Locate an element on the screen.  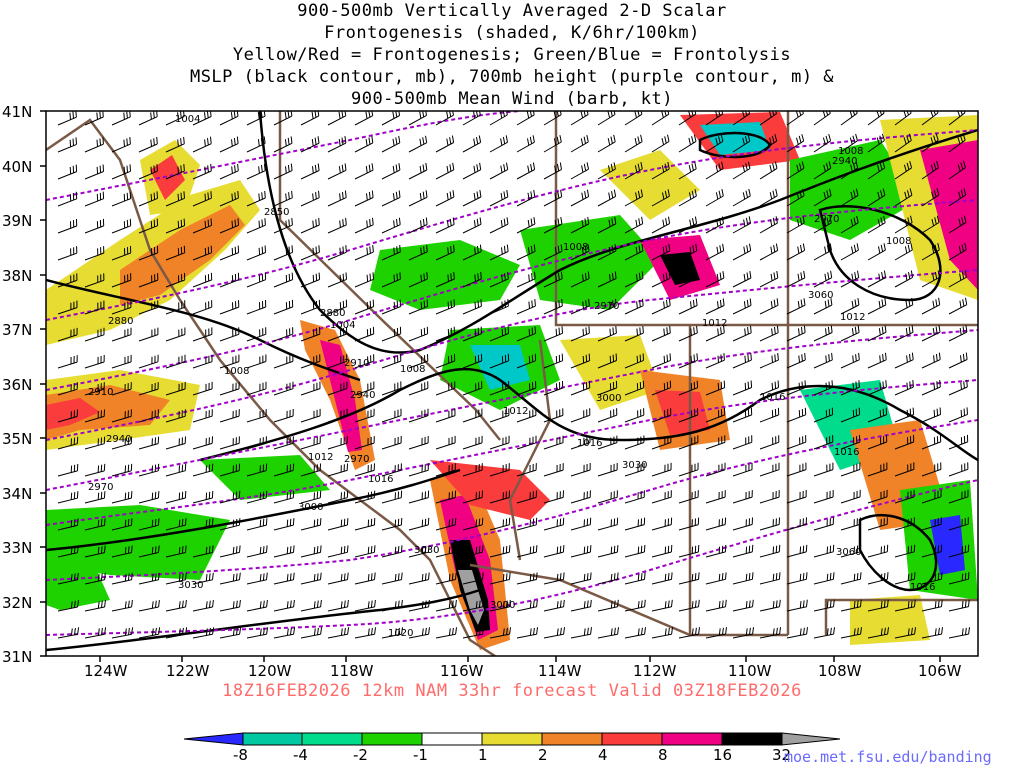
lon-label: 124W is located at coordinates (106, 671).